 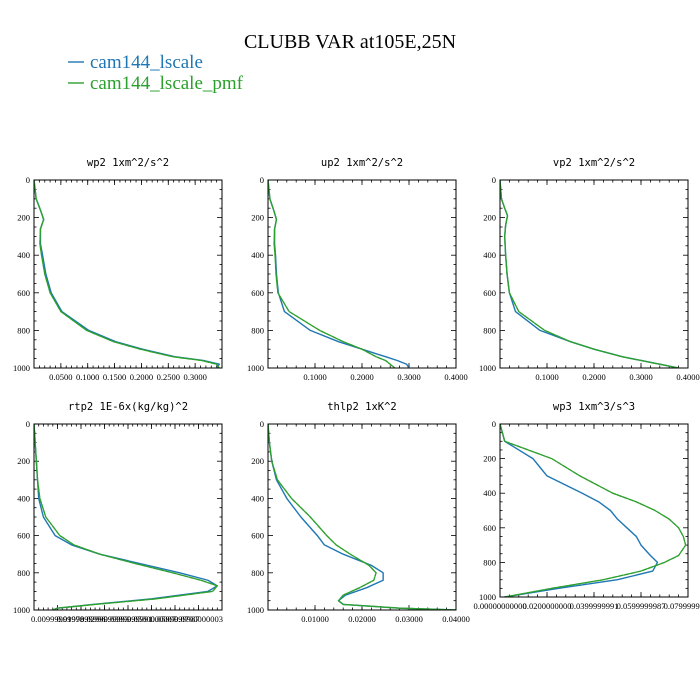 What do you see at coordinates (114, 377) in the screenshot?
I see `x-tick-label: 0.1500` at bounding box center [114, 377].